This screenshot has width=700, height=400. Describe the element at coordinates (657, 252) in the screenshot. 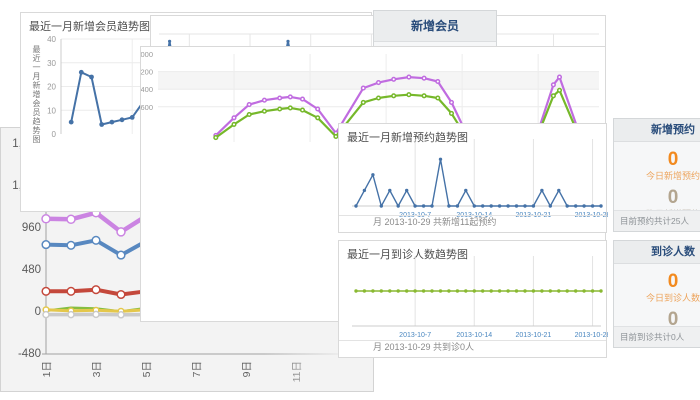

I see `stats-visits-header: 到诊人数` at that location.